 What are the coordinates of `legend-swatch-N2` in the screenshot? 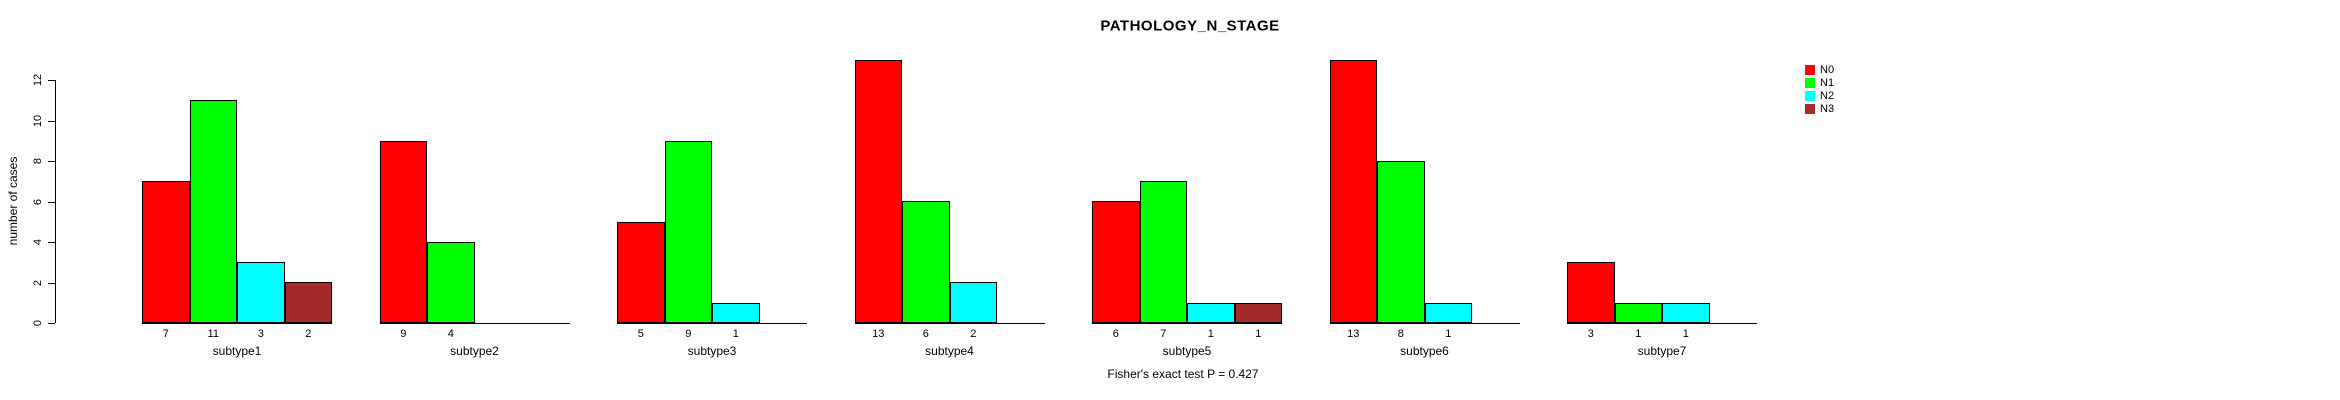 It's located at (1810, 96).